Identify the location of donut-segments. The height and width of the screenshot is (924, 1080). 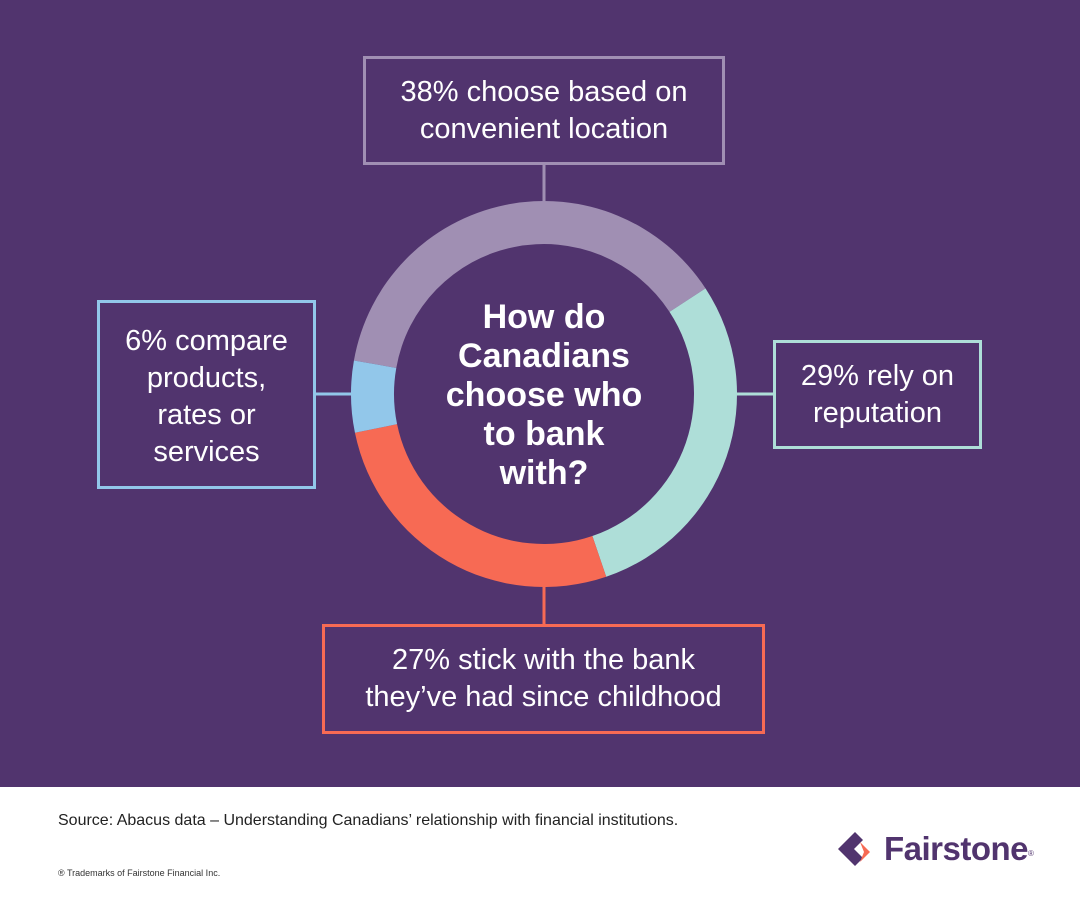
(544, 394).